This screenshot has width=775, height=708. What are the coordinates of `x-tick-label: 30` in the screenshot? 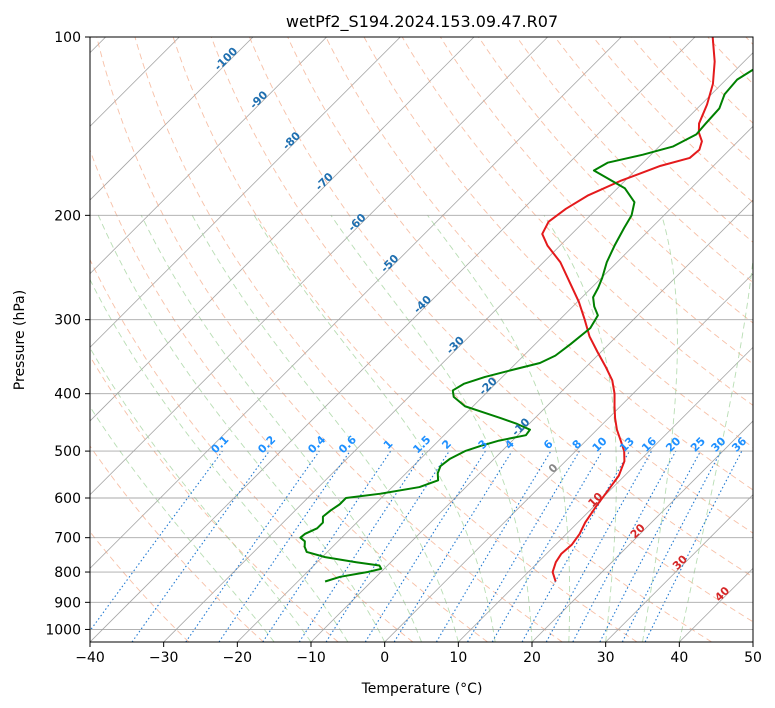 It's located at (606, 658).